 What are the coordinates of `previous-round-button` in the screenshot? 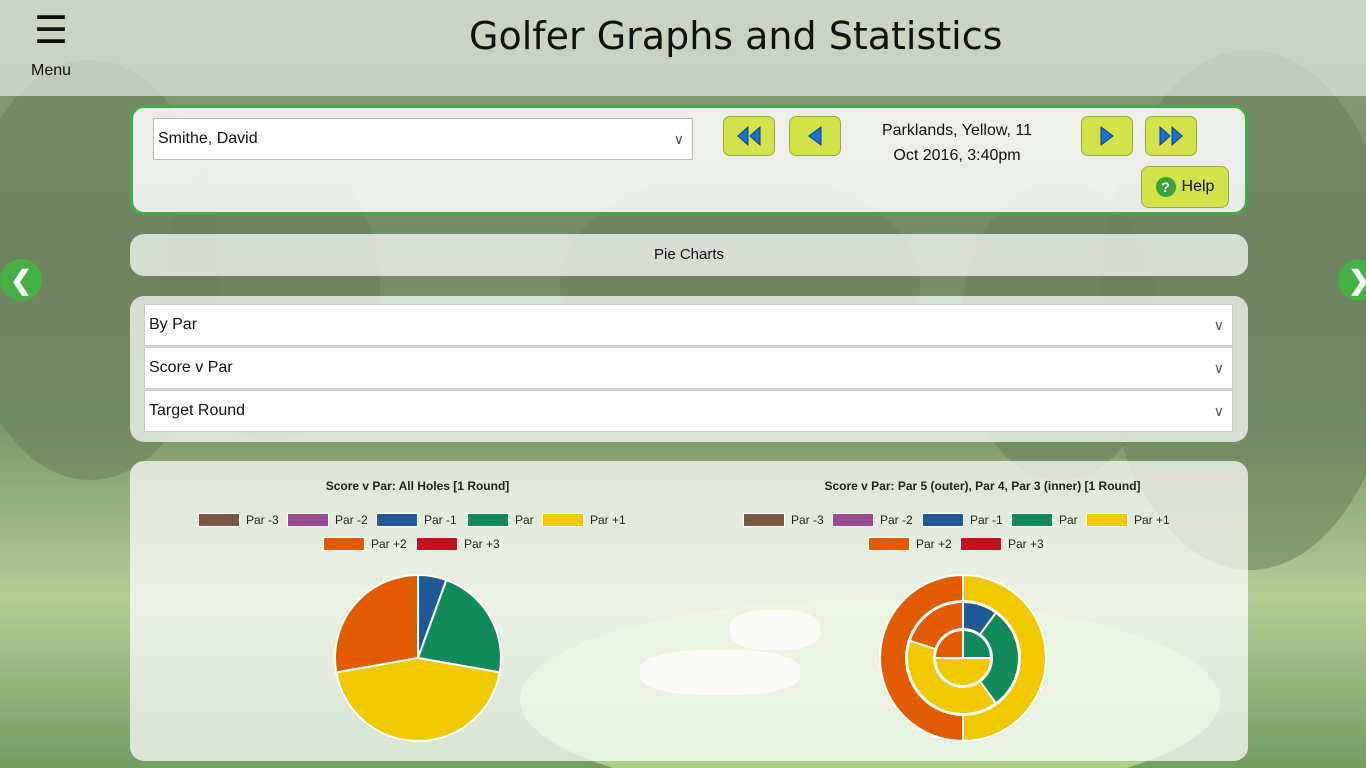 It's located at (815, 136).